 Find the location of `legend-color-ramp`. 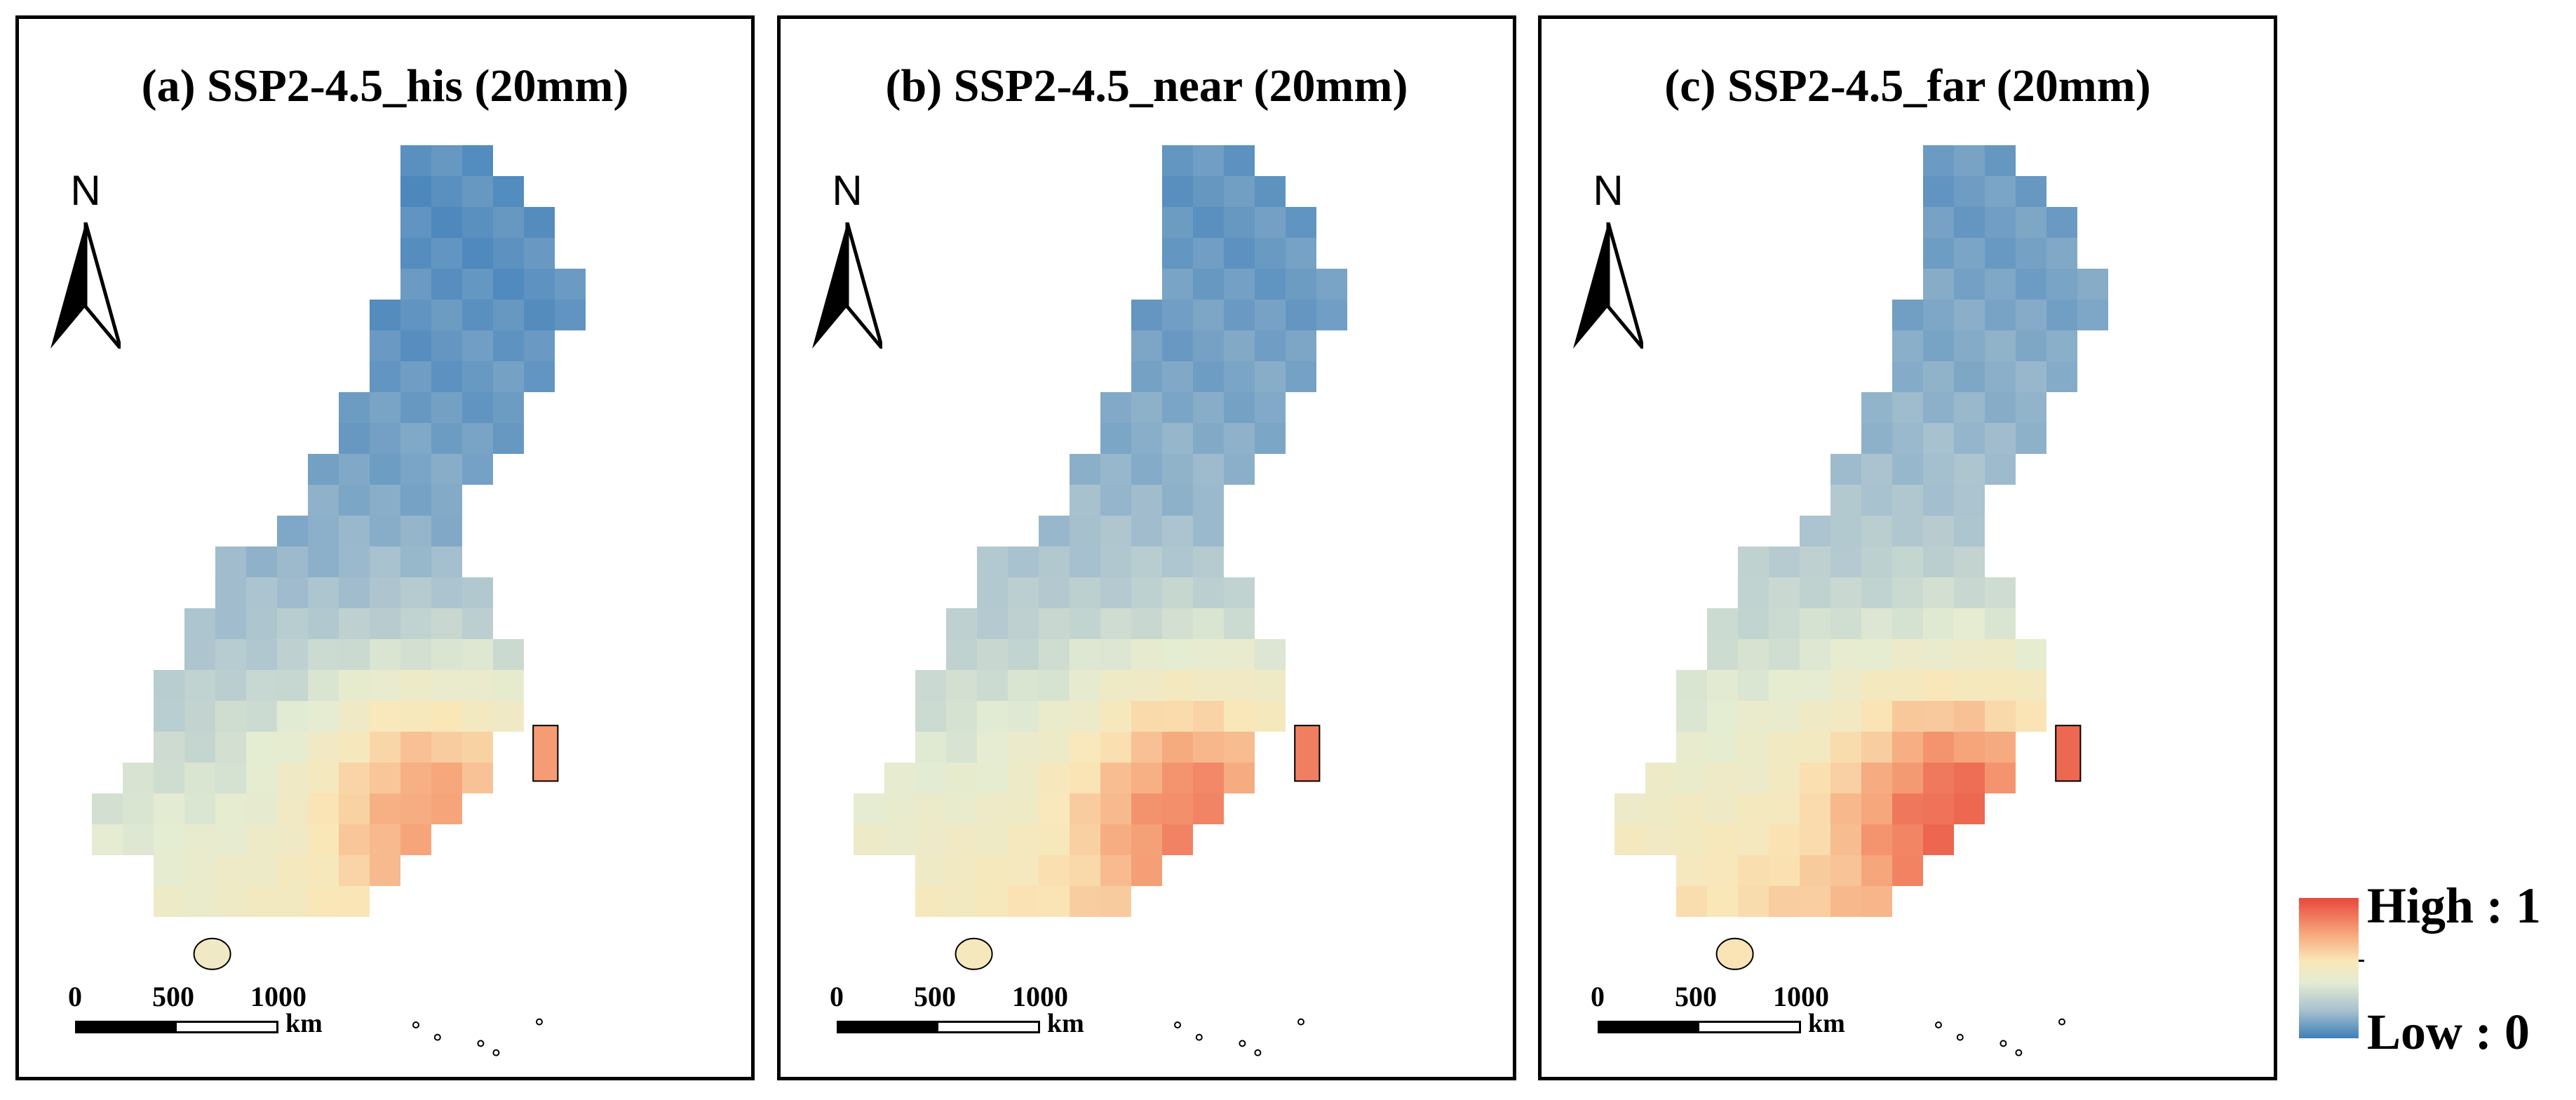

legend-color-ramp is located at coordinates (2329, 968).